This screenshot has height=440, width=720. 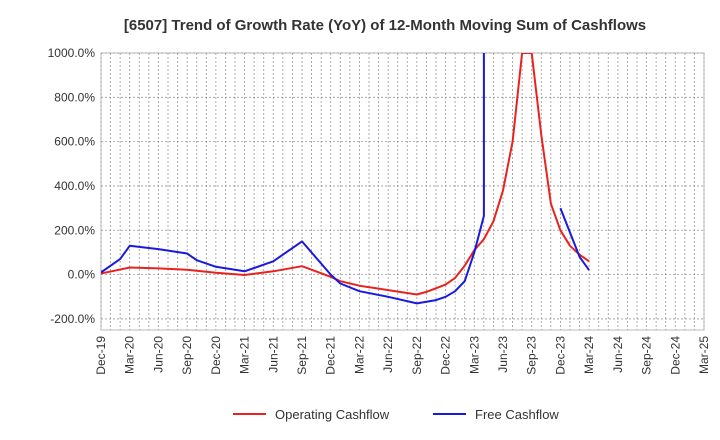 I want to click on x-tick-label: Dec-20, so click(x=216, y=355).